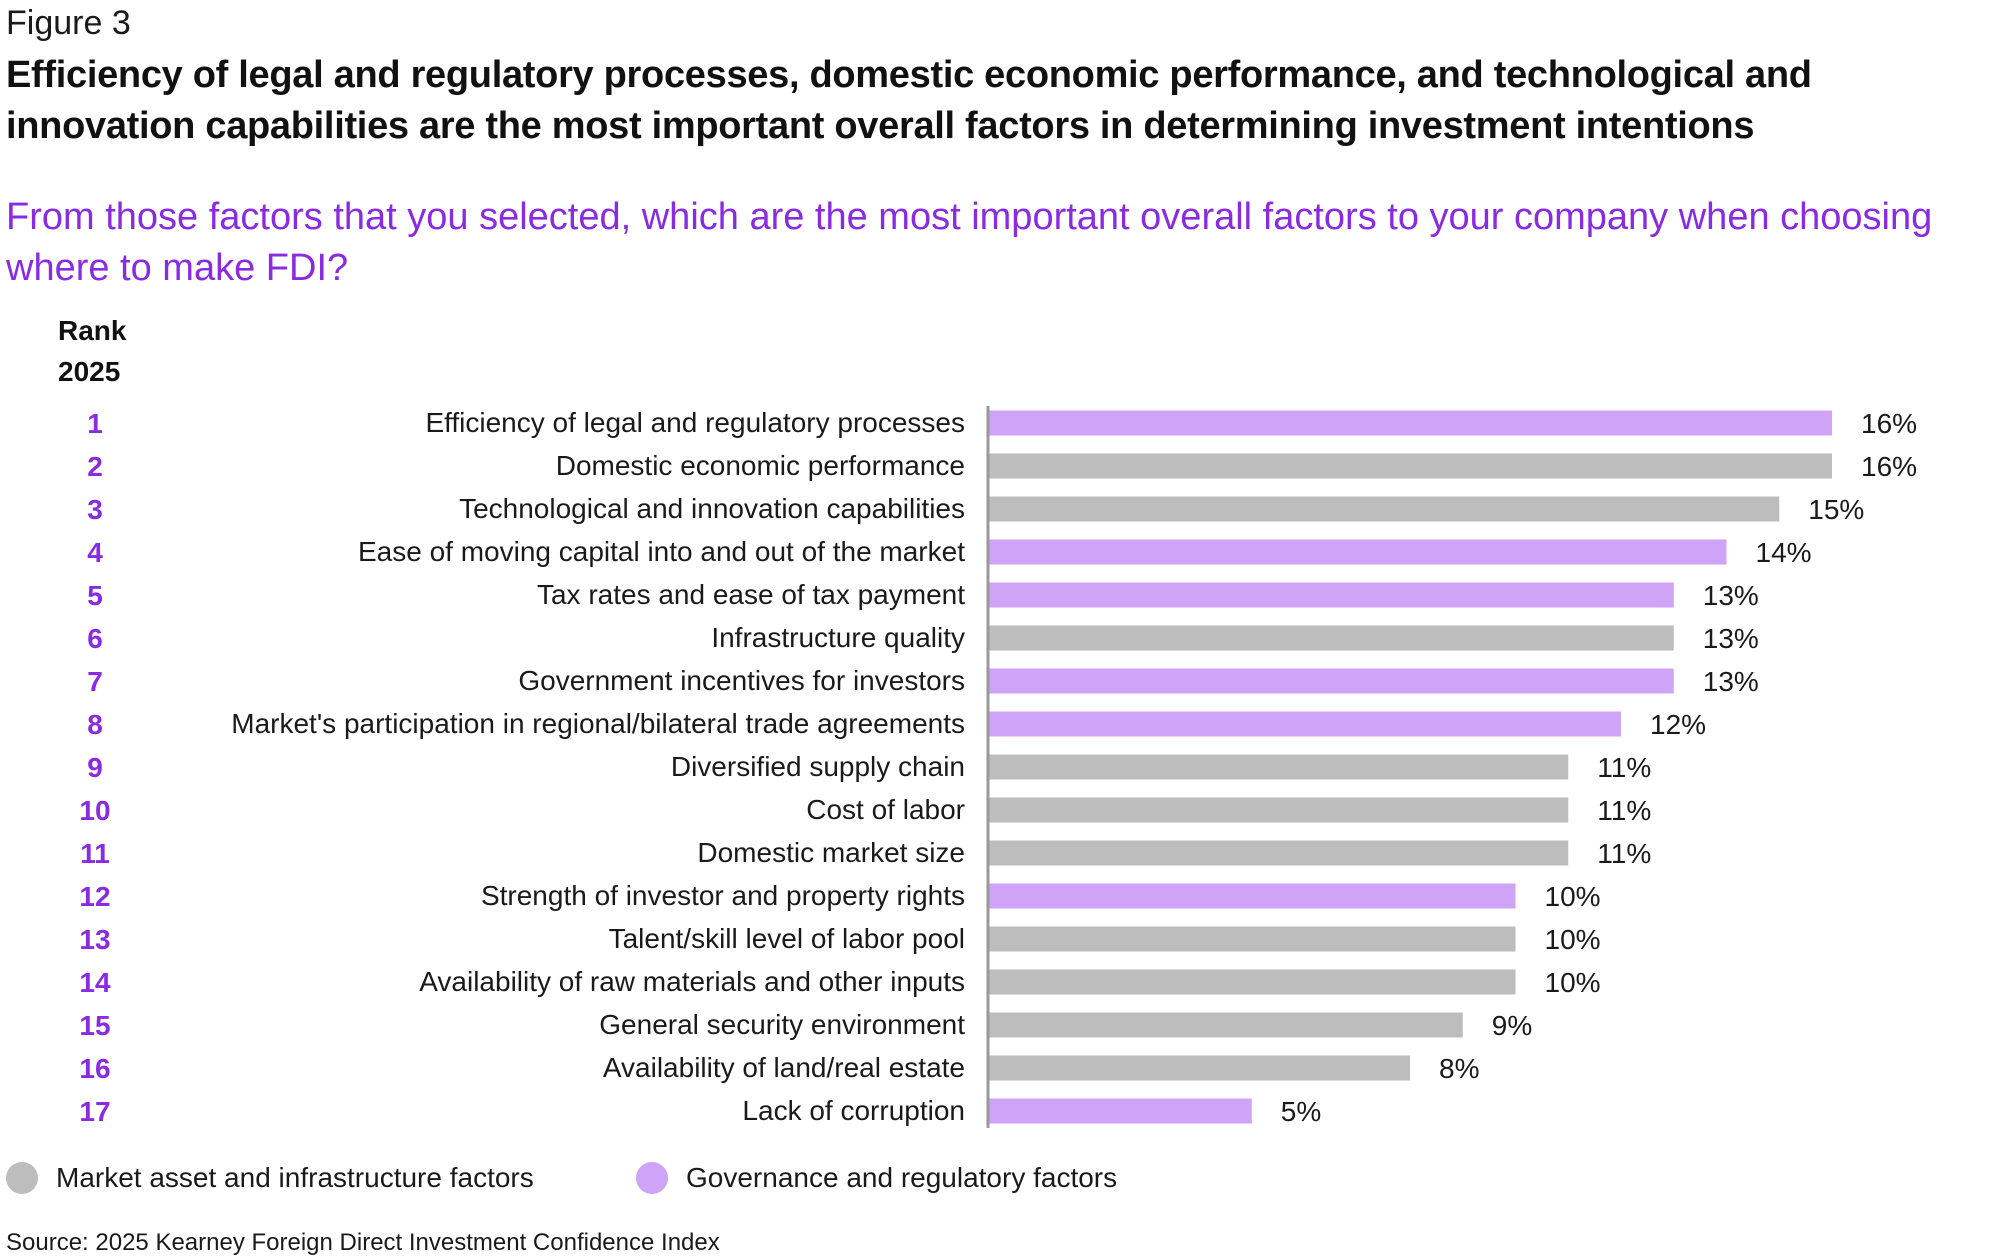 The image size is (2000, 1256). I want to click on data-label: 14%, so click(1784, 552).